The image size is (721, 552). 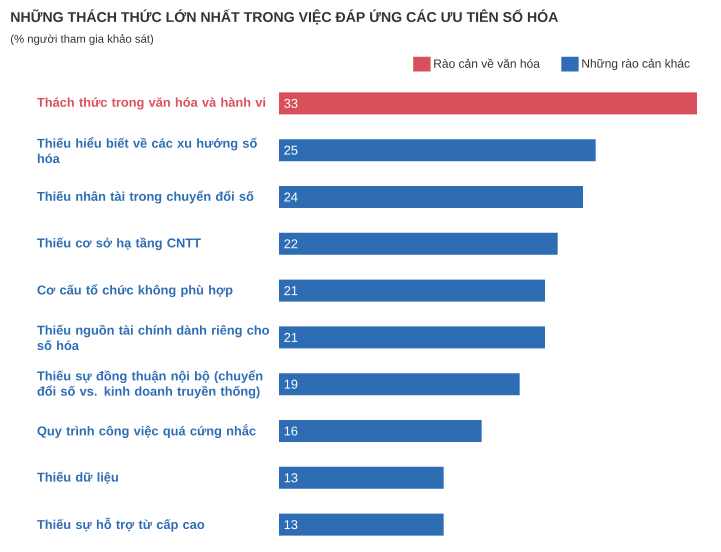 I want to click on text: (% người tham gia khảo sát), so click(x=82, y=40).